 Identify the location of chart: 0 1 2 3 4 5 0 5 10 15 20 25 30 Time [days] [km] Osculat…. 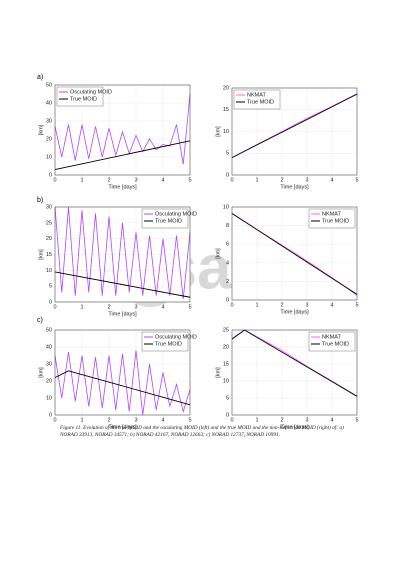
(117, 260).